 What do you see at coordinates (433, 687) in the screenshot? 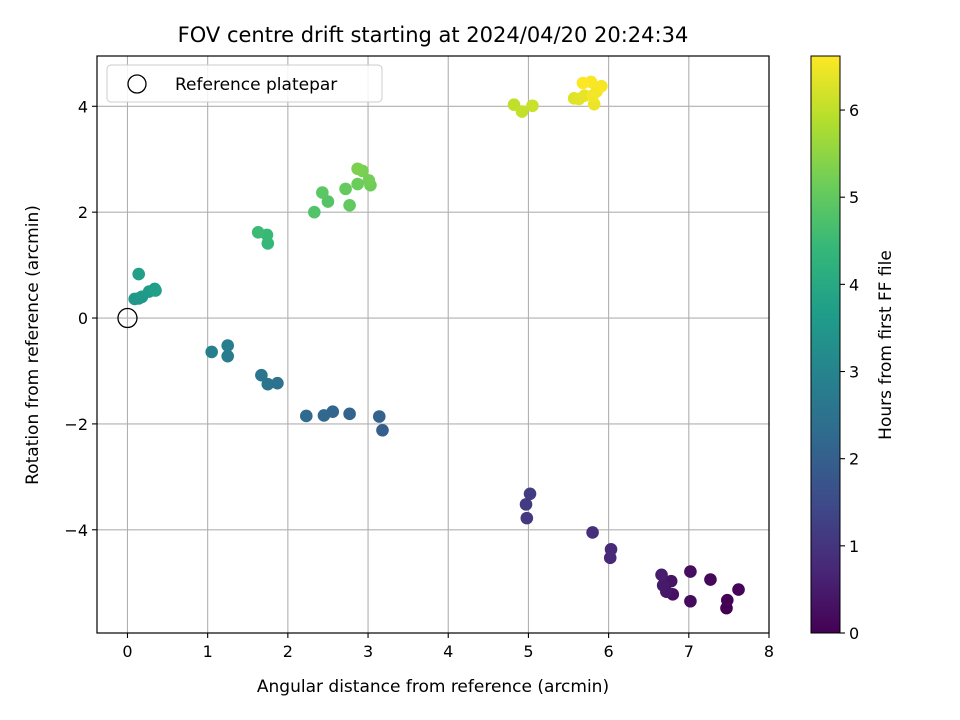
I see `x-axis-label: Angular distance from reference (arcmin)` at bounding box center [433, 687].